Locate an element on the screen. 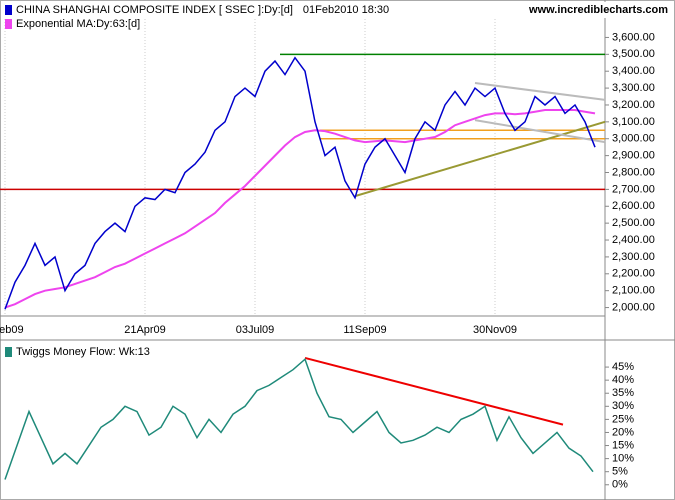 This screenshot has width=675, height=500. y-tick-label: 2,200.00 is located at coordinates (633, 274).